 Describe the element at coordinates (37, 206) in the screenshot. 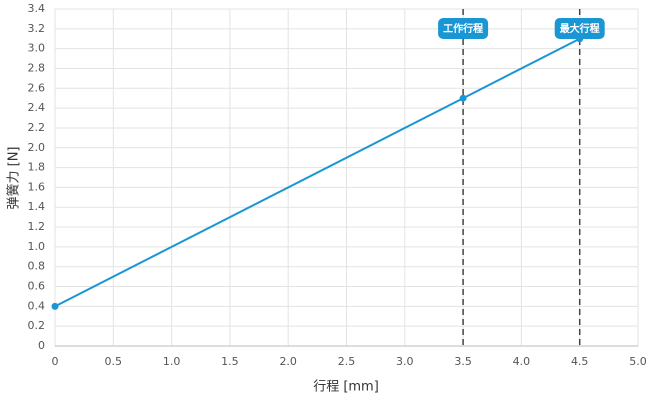

I see `y-tick-label: 1.4` at that location.